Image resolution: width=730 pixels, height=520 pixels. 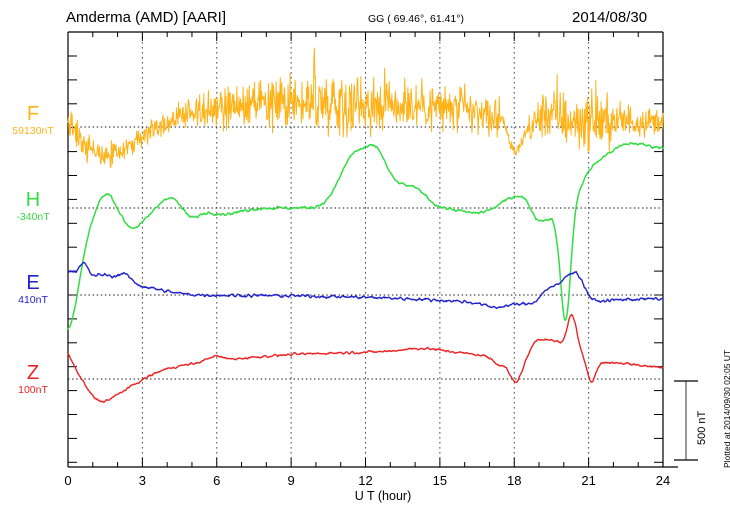 What do you see at coordinates (291, 480) in the screenshot?
I see `svg-text: 9` at bounding box center [291, 480].